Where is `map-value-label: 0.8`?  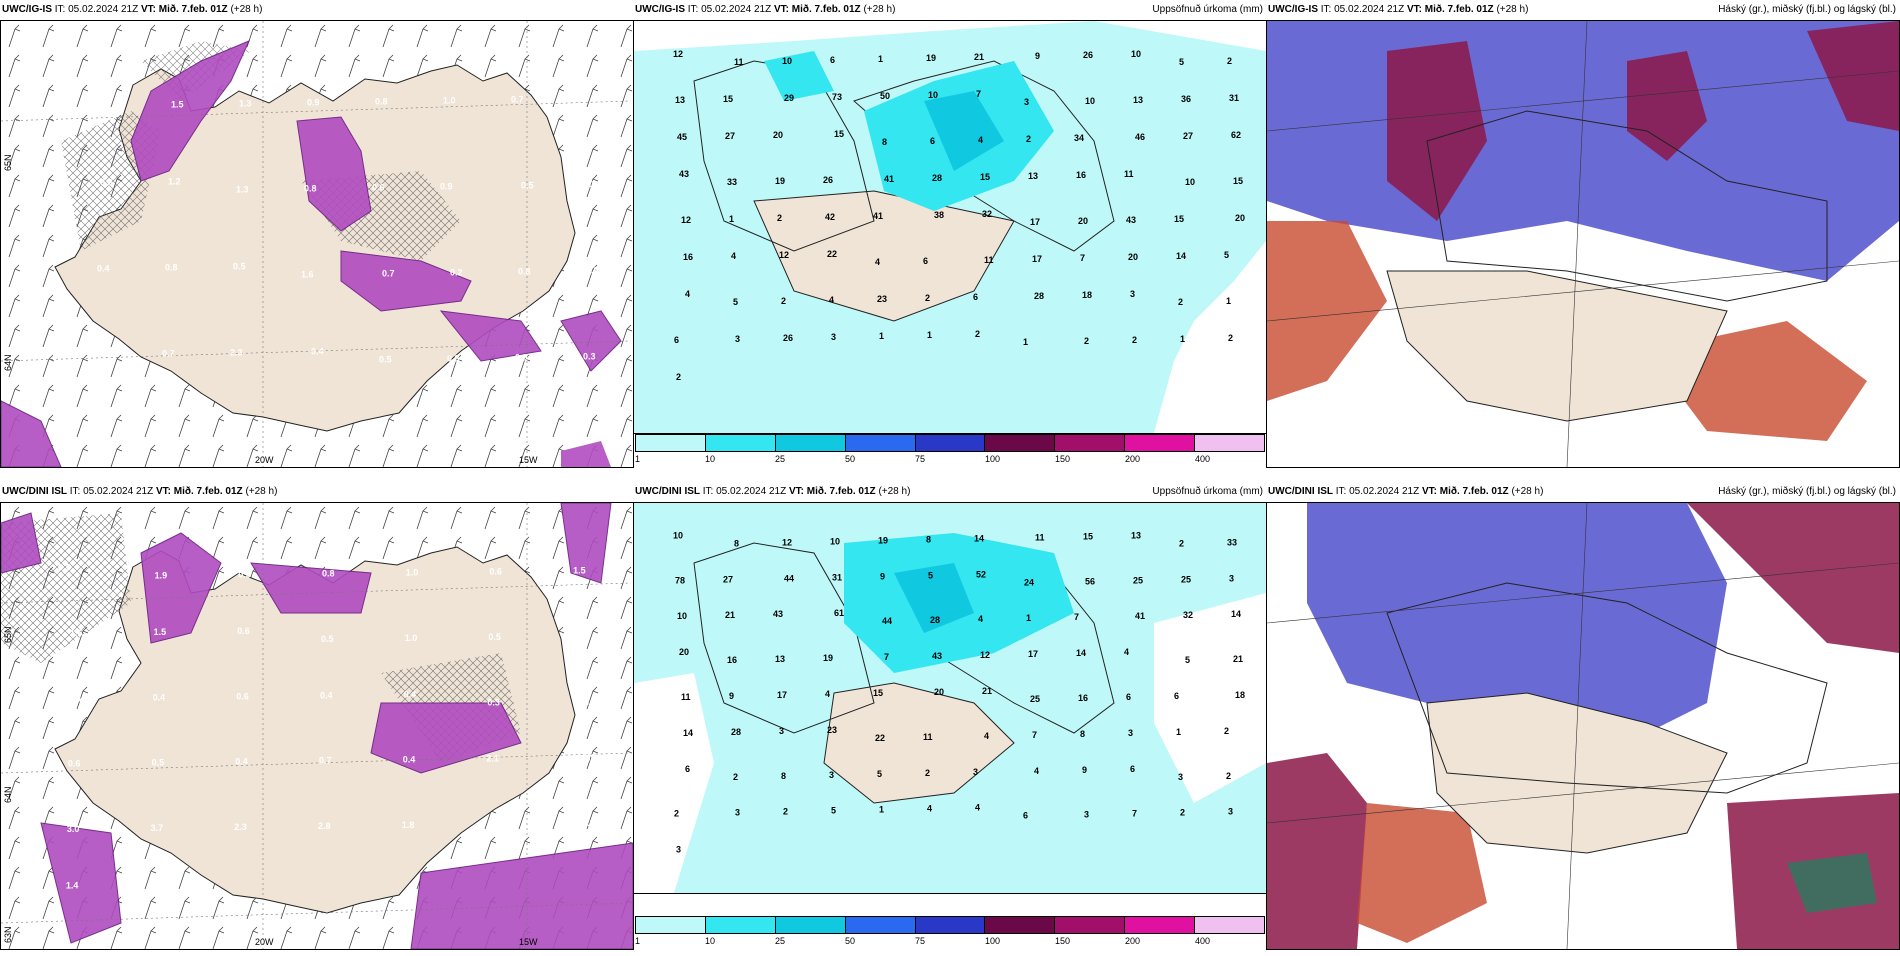
map-value-label: 0.8 is located at coordinates (171, 268).